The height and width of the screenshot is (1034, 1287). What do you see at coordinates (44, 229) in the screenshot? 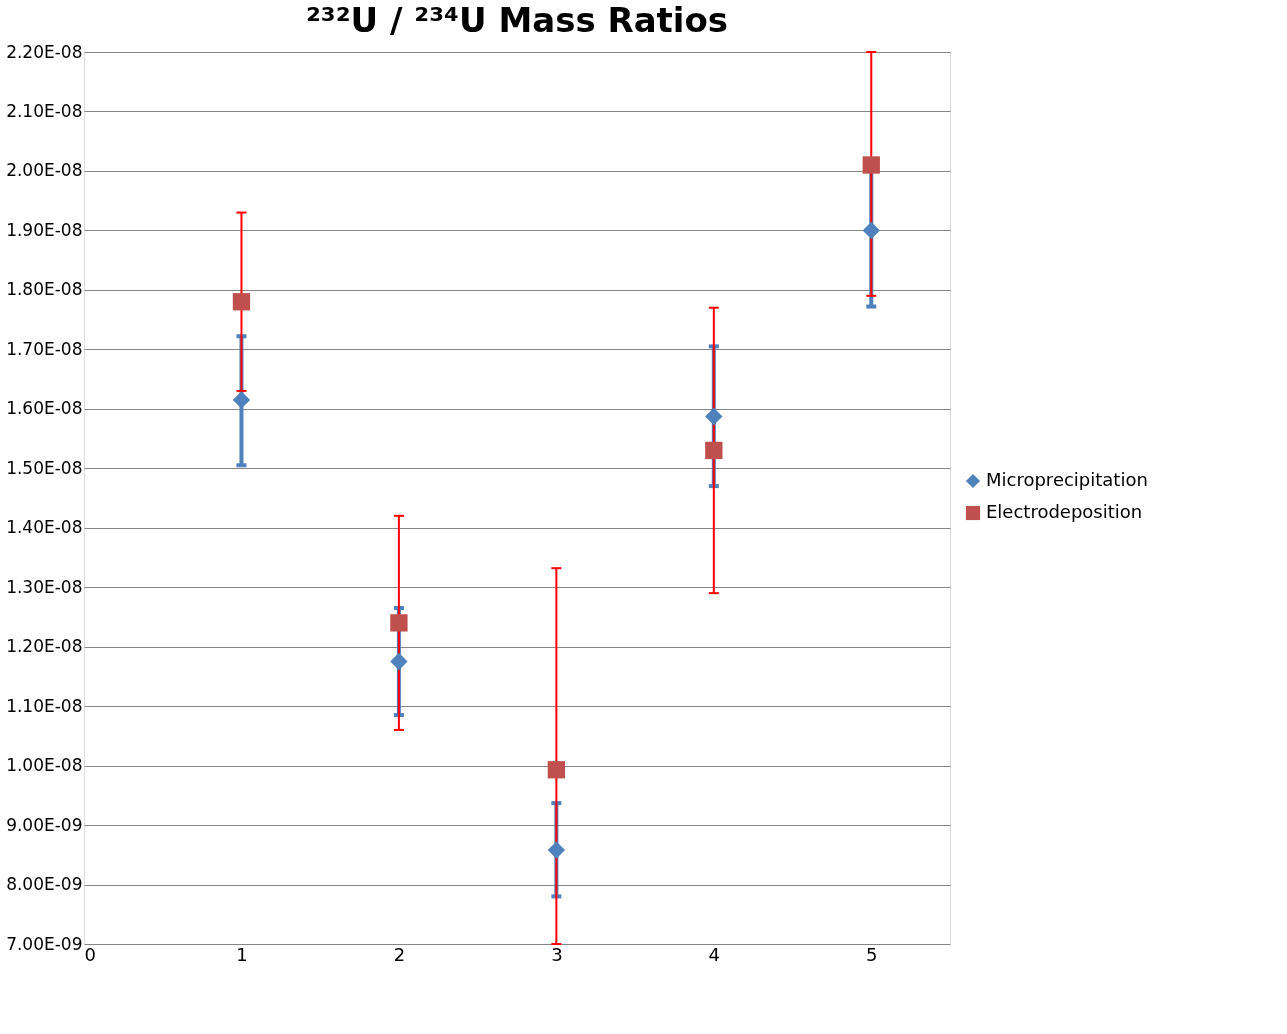
I see `y-tick-label: 1.90E-08` at bounding box center [44, 229].